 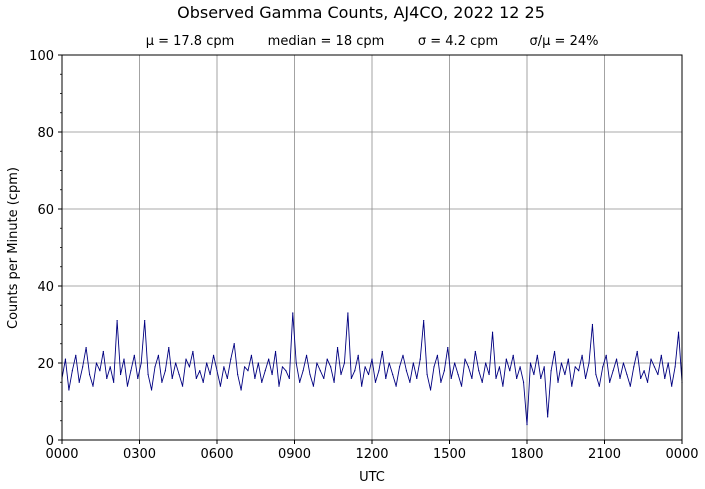 What do you see at coordinates (371, 454) in the screenshot?
I see `x-tick-label: 1200` at bounding box center [371, 454].